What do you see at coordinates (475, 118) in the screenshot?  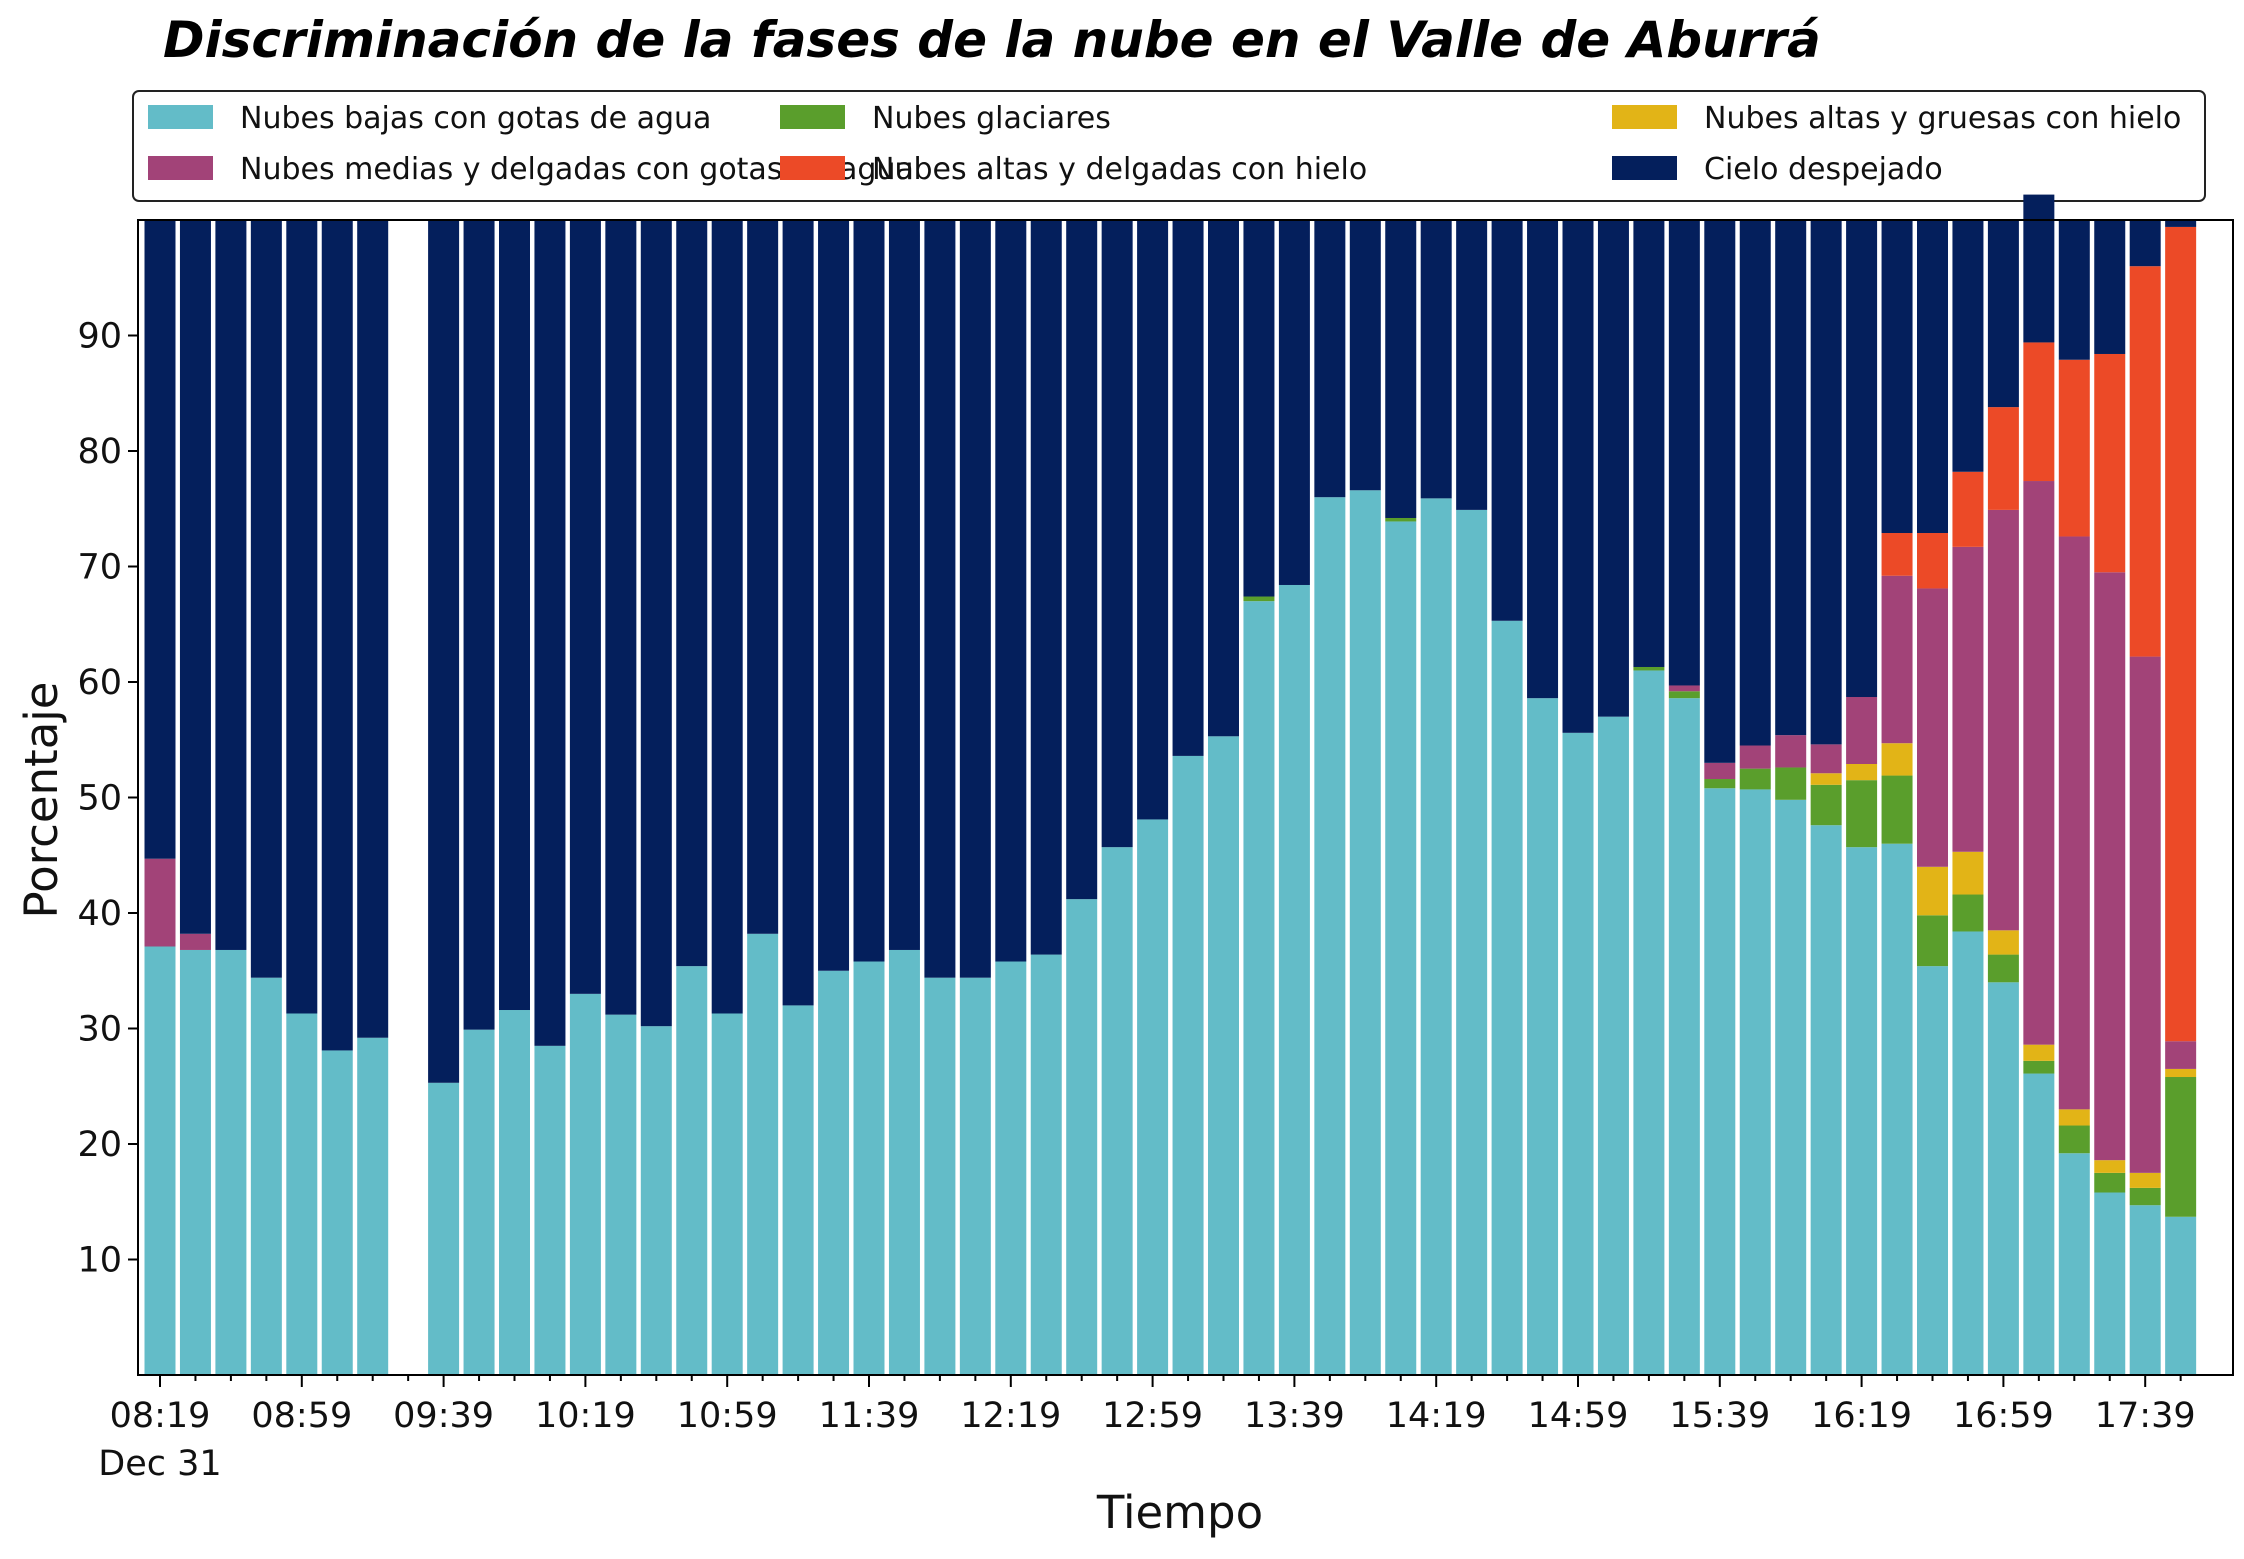 I see `legend-label: Nubes bajas con gotas de agua` at bounding box center [475, 118].